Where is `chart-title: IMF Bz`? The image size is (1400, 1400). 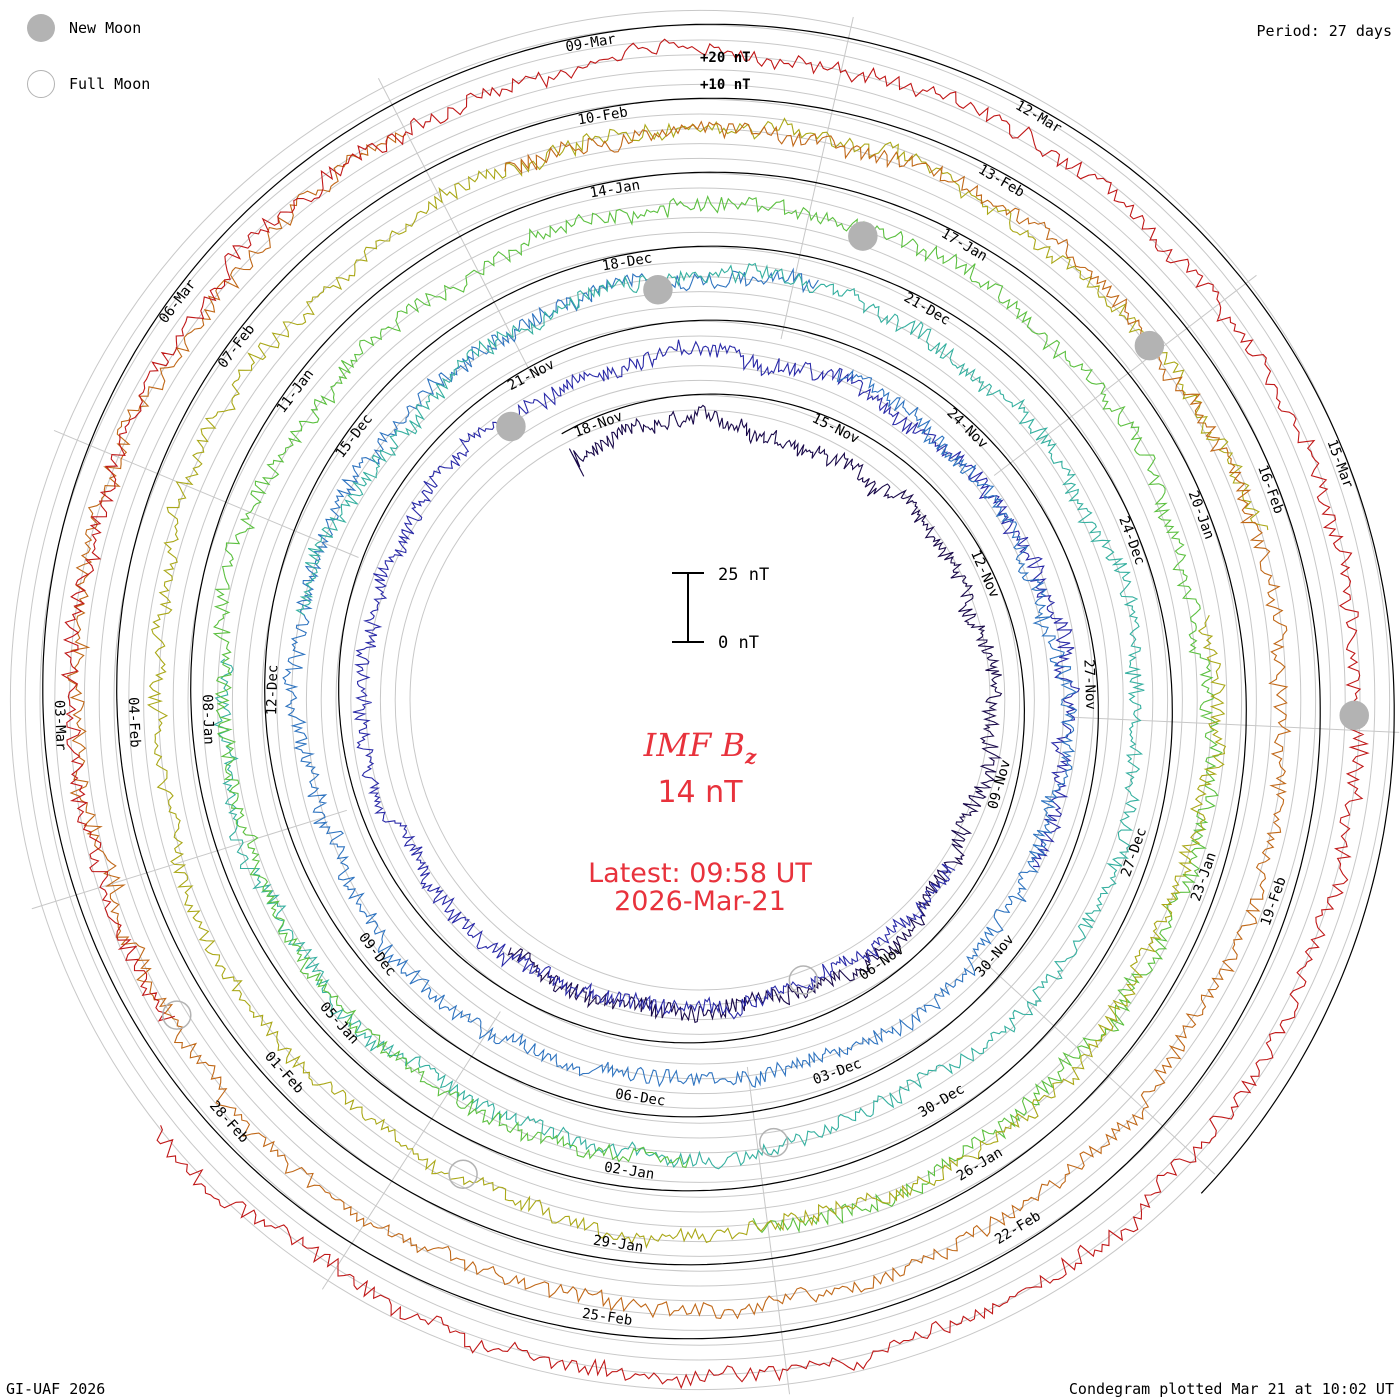 chart-title: IMF Bz is located at coordinates (700, 747).